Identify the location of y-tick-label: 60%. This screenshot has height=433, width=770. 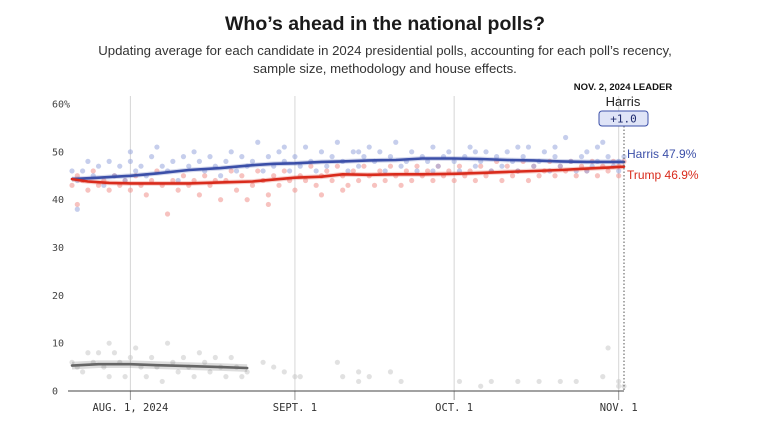
(61, 105).